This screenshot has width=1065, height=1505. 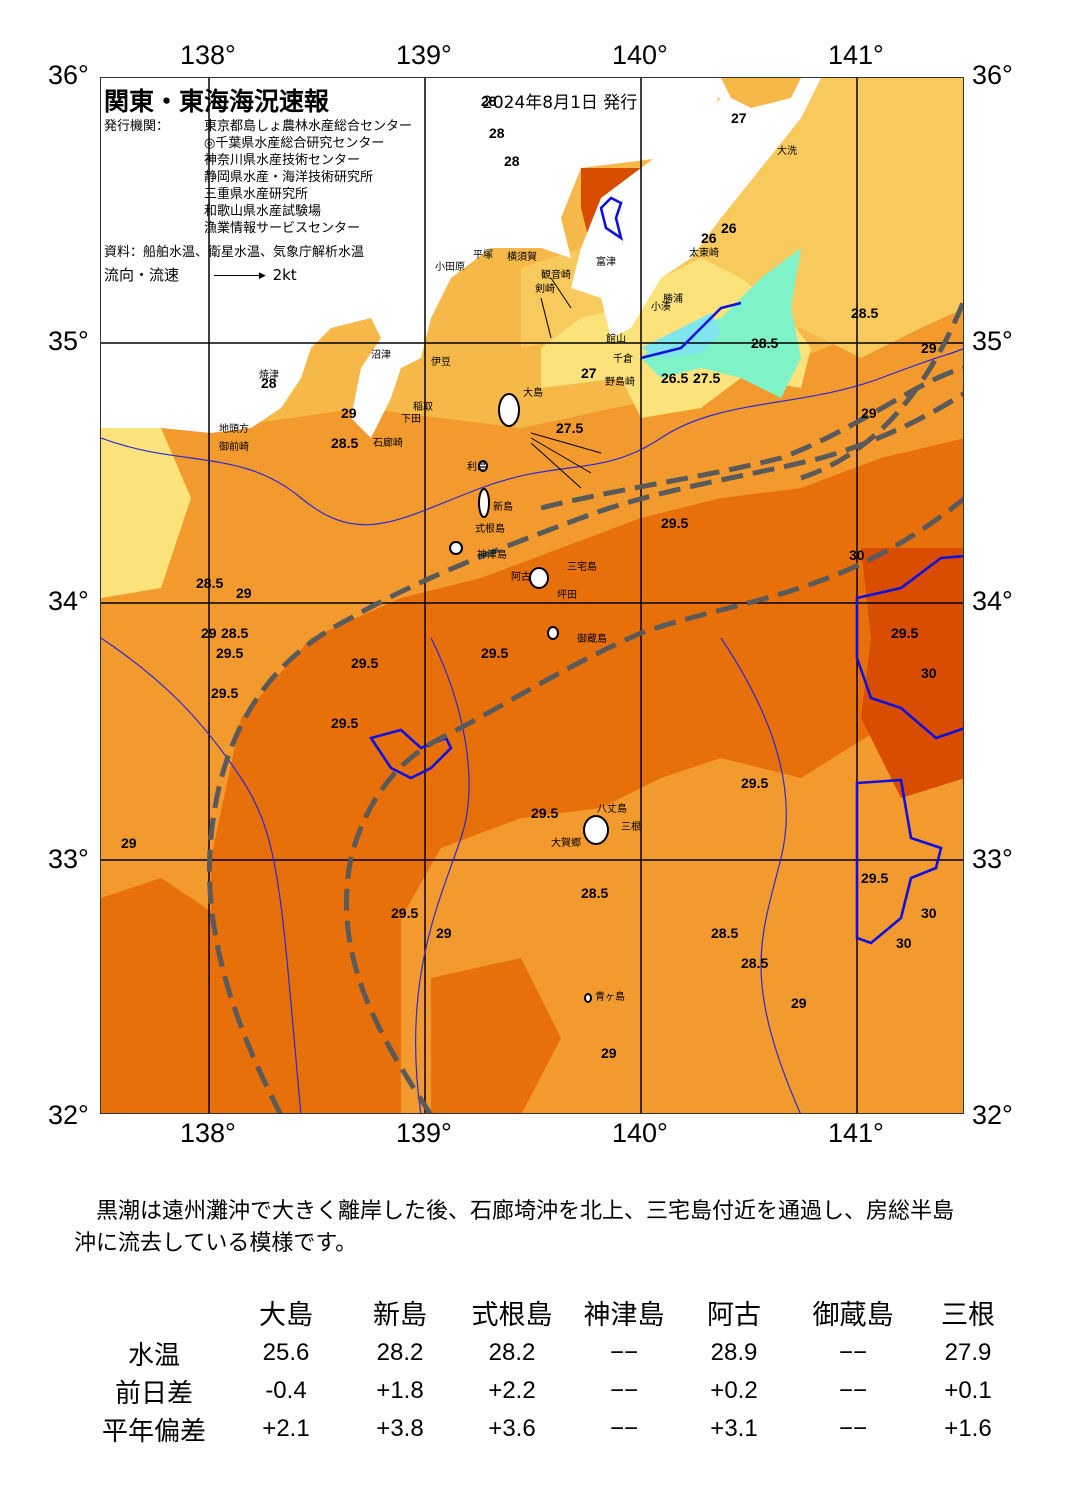 What do you see at coordinates (734, 1390) in the screenshot?
I see `table-cell: +0.2` at bounding box center [734, 1390].